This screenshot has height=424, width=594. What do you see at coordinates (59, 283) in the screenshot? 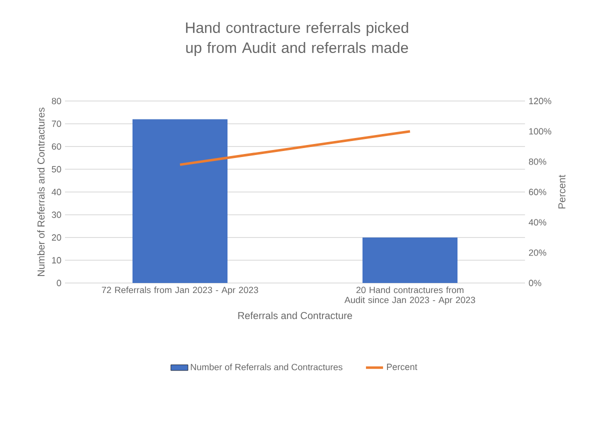
I see `y-tick-label: 0` at bounding box center [59, 283].